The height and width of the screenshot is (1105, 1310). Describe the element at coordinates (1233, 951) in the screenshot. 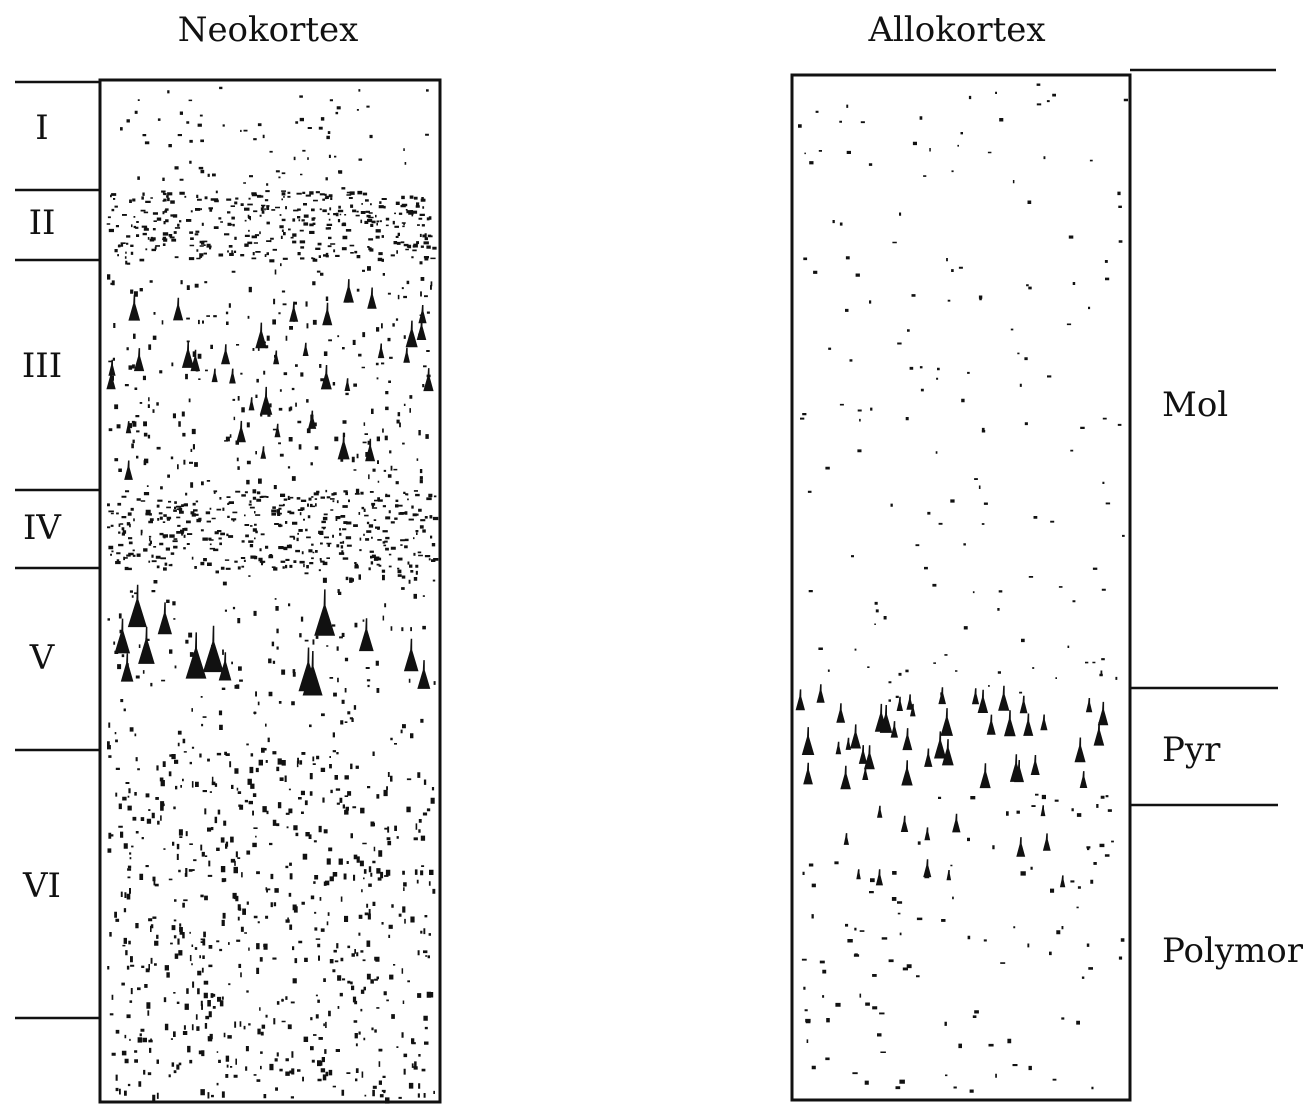

I see `layer-label: Polymor` at that location.